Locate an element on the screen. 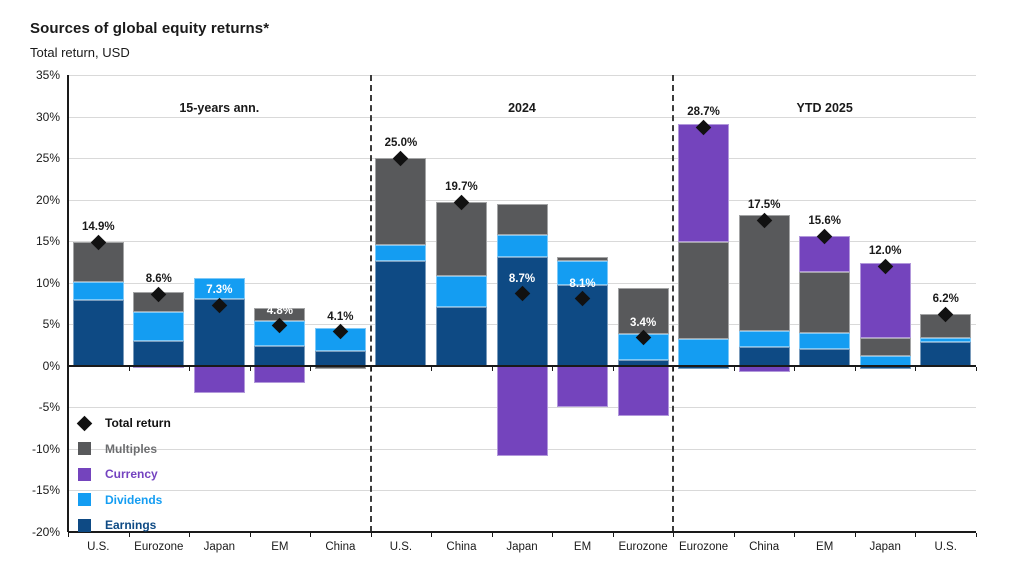  y-axis-tick-label: -20% is located at coordinates (45, 532).